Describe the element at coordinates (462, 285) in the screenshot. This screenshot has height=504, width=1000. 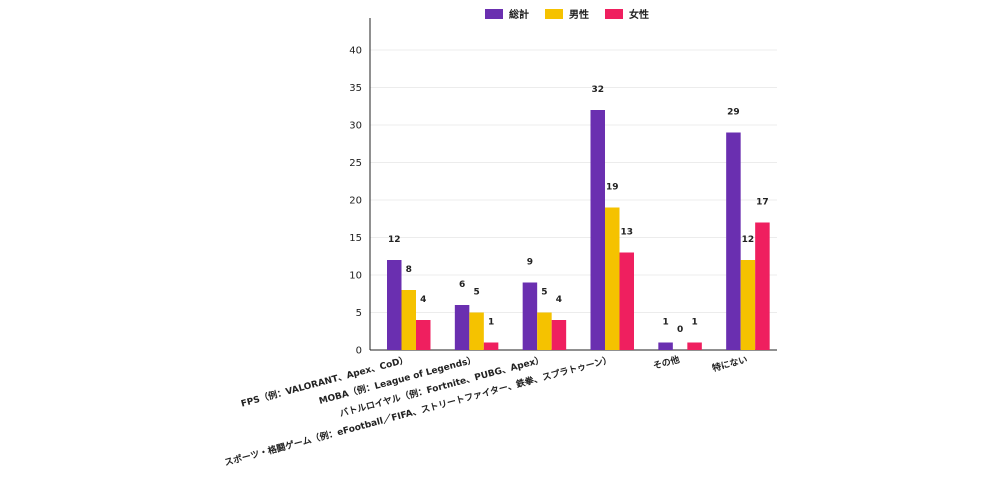
I see `data-label: 6` at that location.